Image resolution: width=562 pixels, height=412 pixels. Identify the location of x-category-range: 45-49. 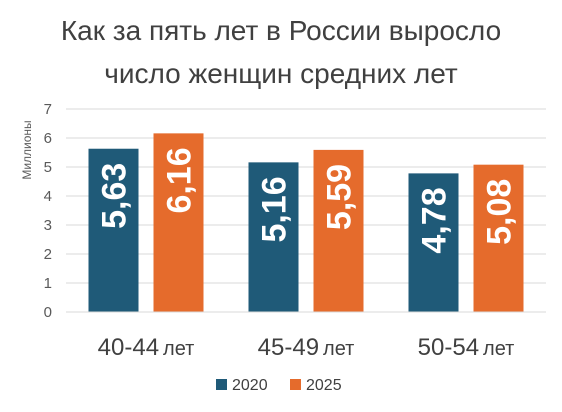
(288, 347).